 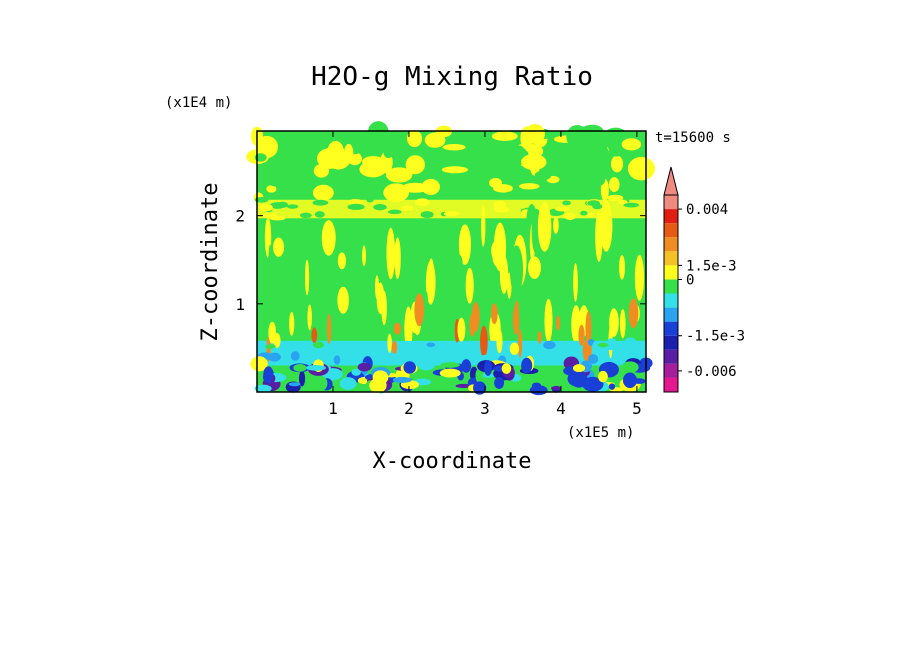 I want to click on chart-title: H2O-g Mixing Ratio, so click(x=452, y=77).